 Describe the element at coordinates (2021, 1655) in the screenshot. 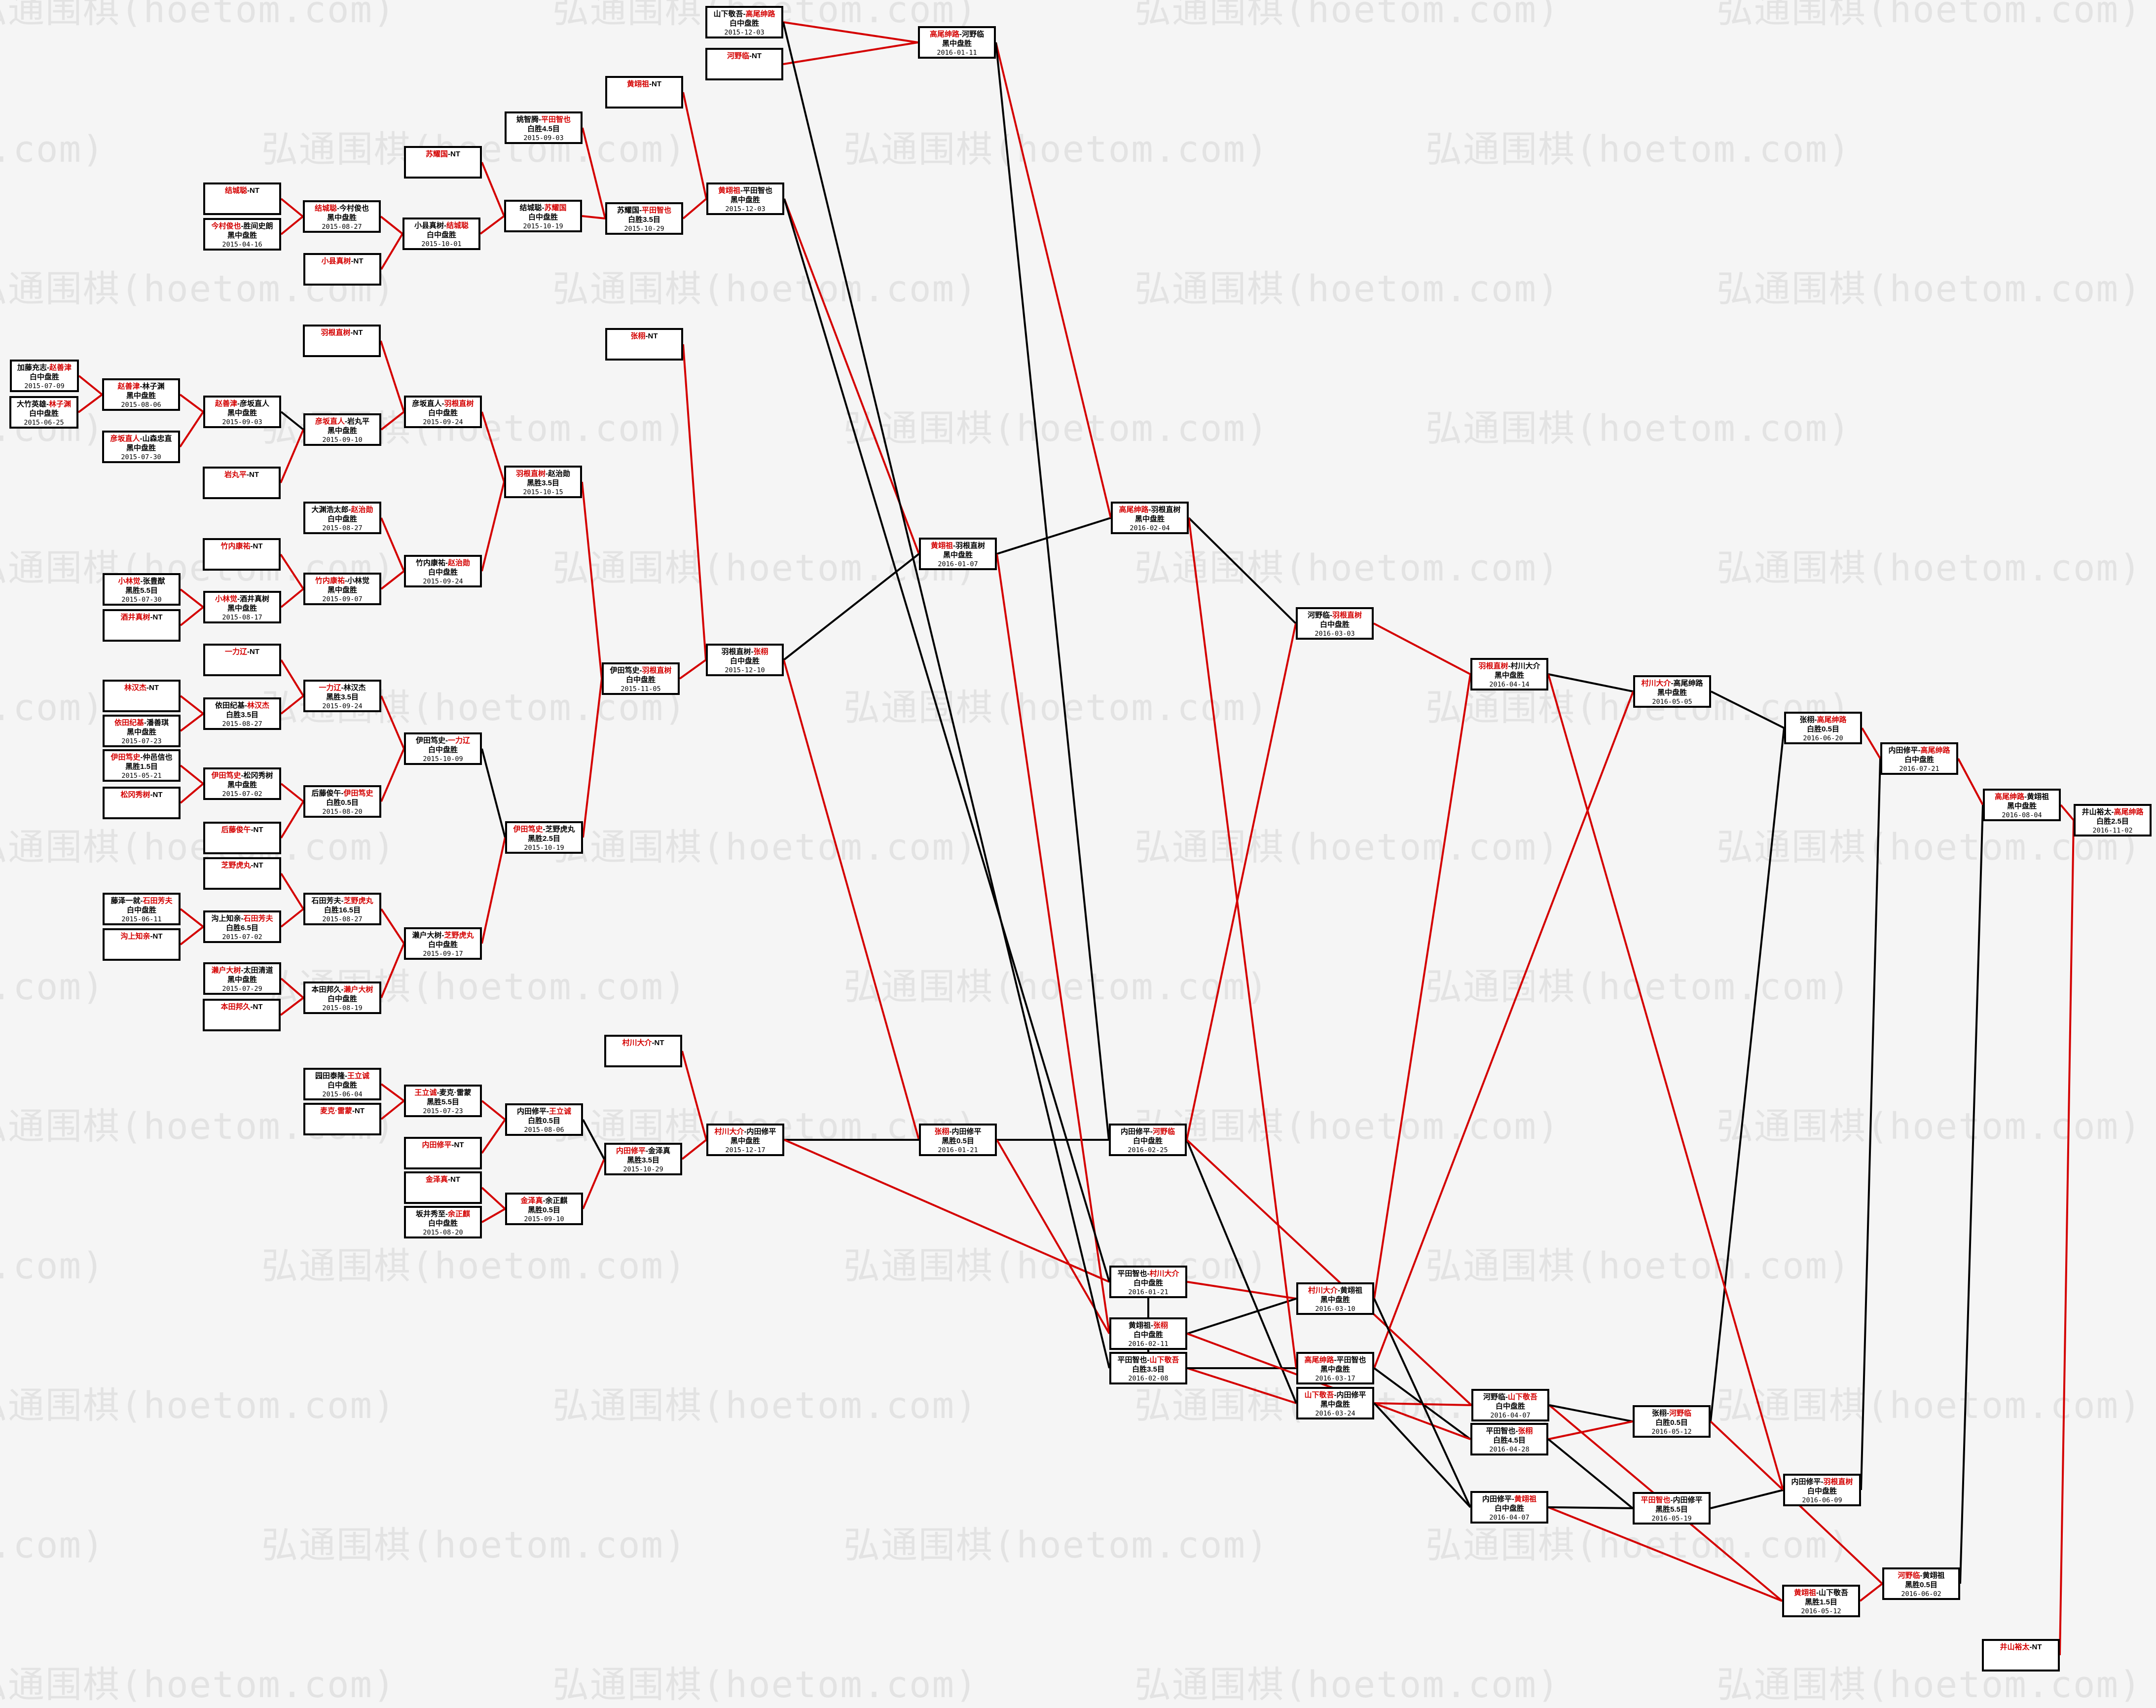

I see `bye-box: 井山裕太-NT` at that location.